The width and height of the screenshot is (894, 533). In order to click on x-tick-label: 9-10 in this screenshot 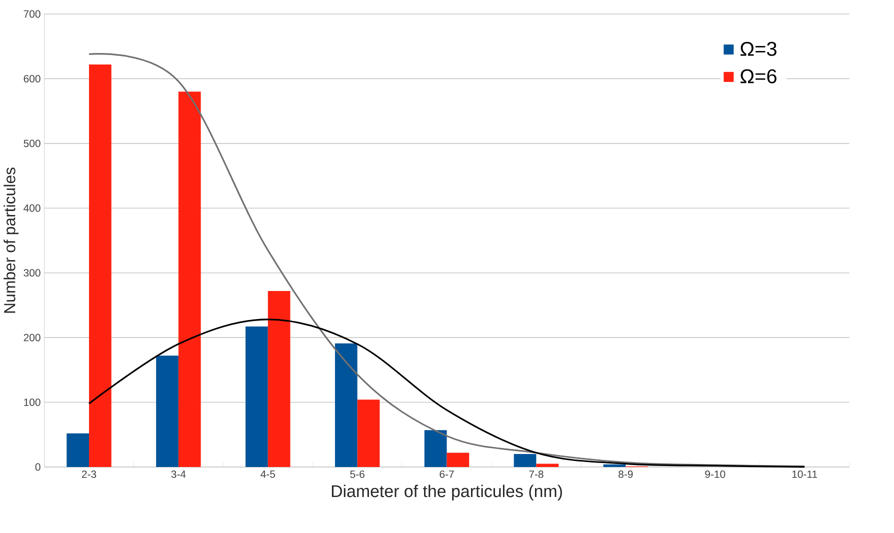, I will do `click(715, 474)`.